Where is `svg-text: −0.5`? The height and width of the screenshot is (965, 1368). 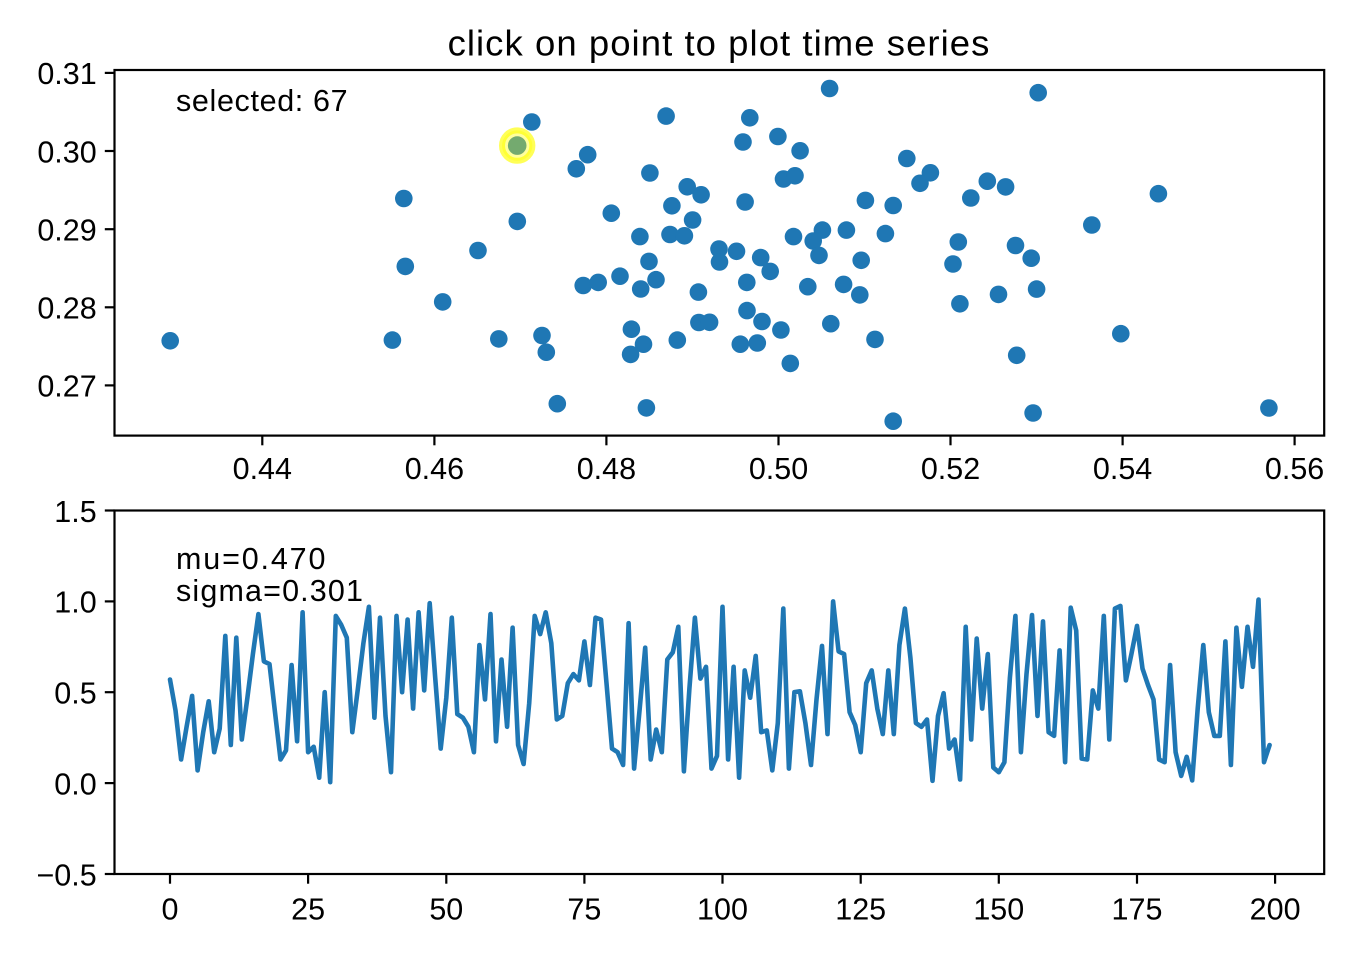 svg-text: −0.5 is located at coordinates (66, 875).